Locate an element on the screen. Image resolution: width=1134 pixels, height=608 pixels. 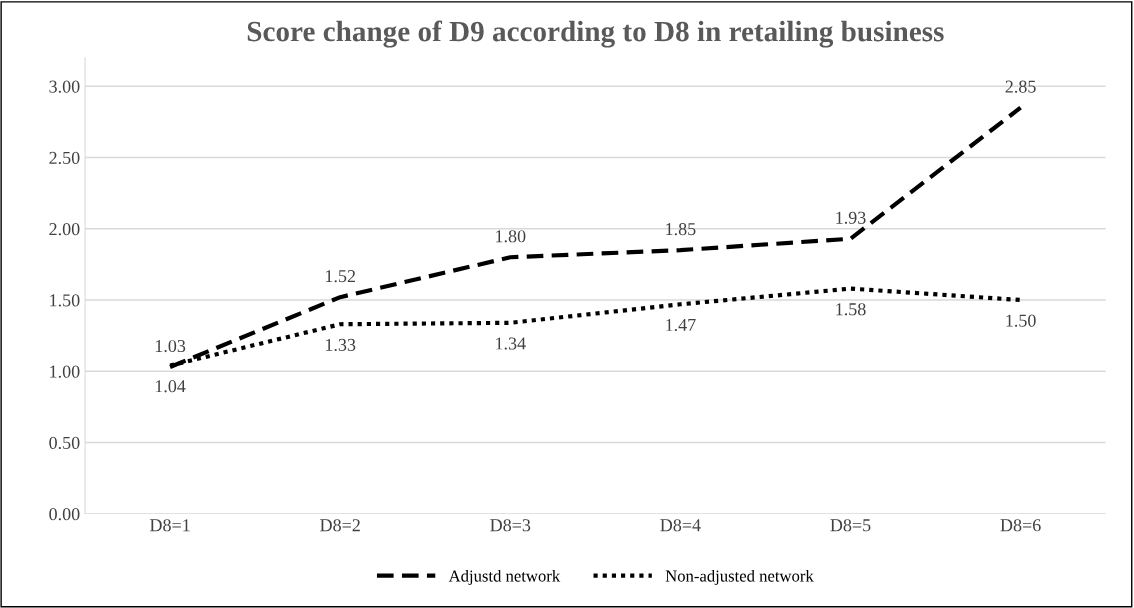
x-tick-label: D8=5 is located at coordinates (850, 525).